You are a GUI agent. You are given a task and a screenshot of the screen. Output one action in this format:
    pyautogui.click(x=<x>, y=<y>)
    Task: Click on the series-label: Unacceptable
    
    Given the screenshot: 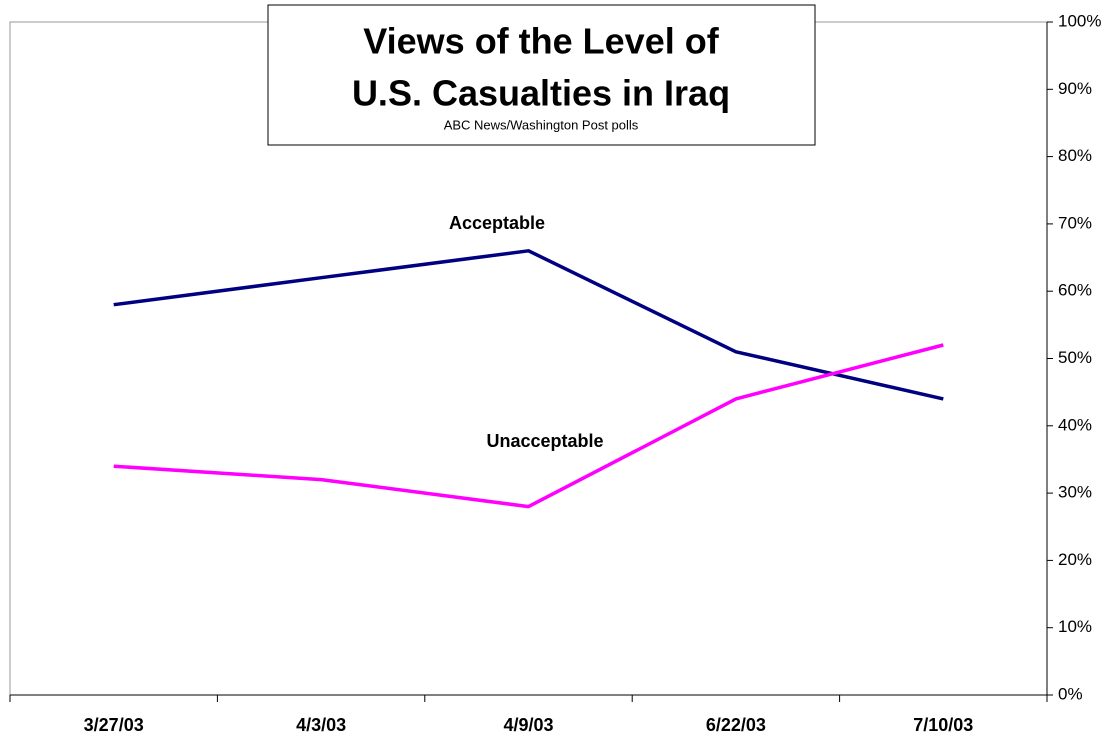 What is the action you would take?
    pyautogui.click(x=544, y=441)
    